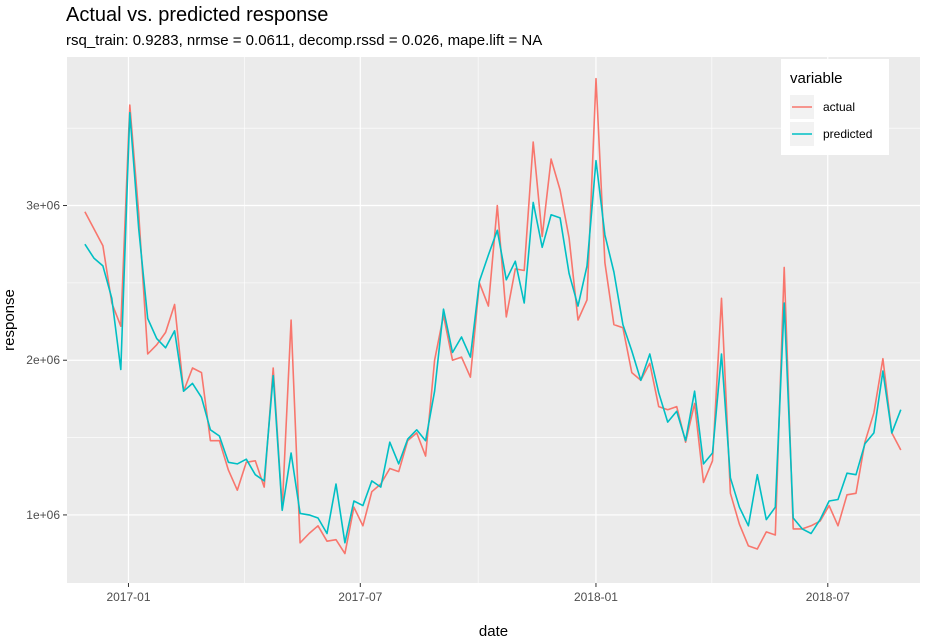 The image size is (936, 642). Describe the element at coordinates (43, 206) in the screenshot. I see `y-tick-label: 3e+06` at that location.